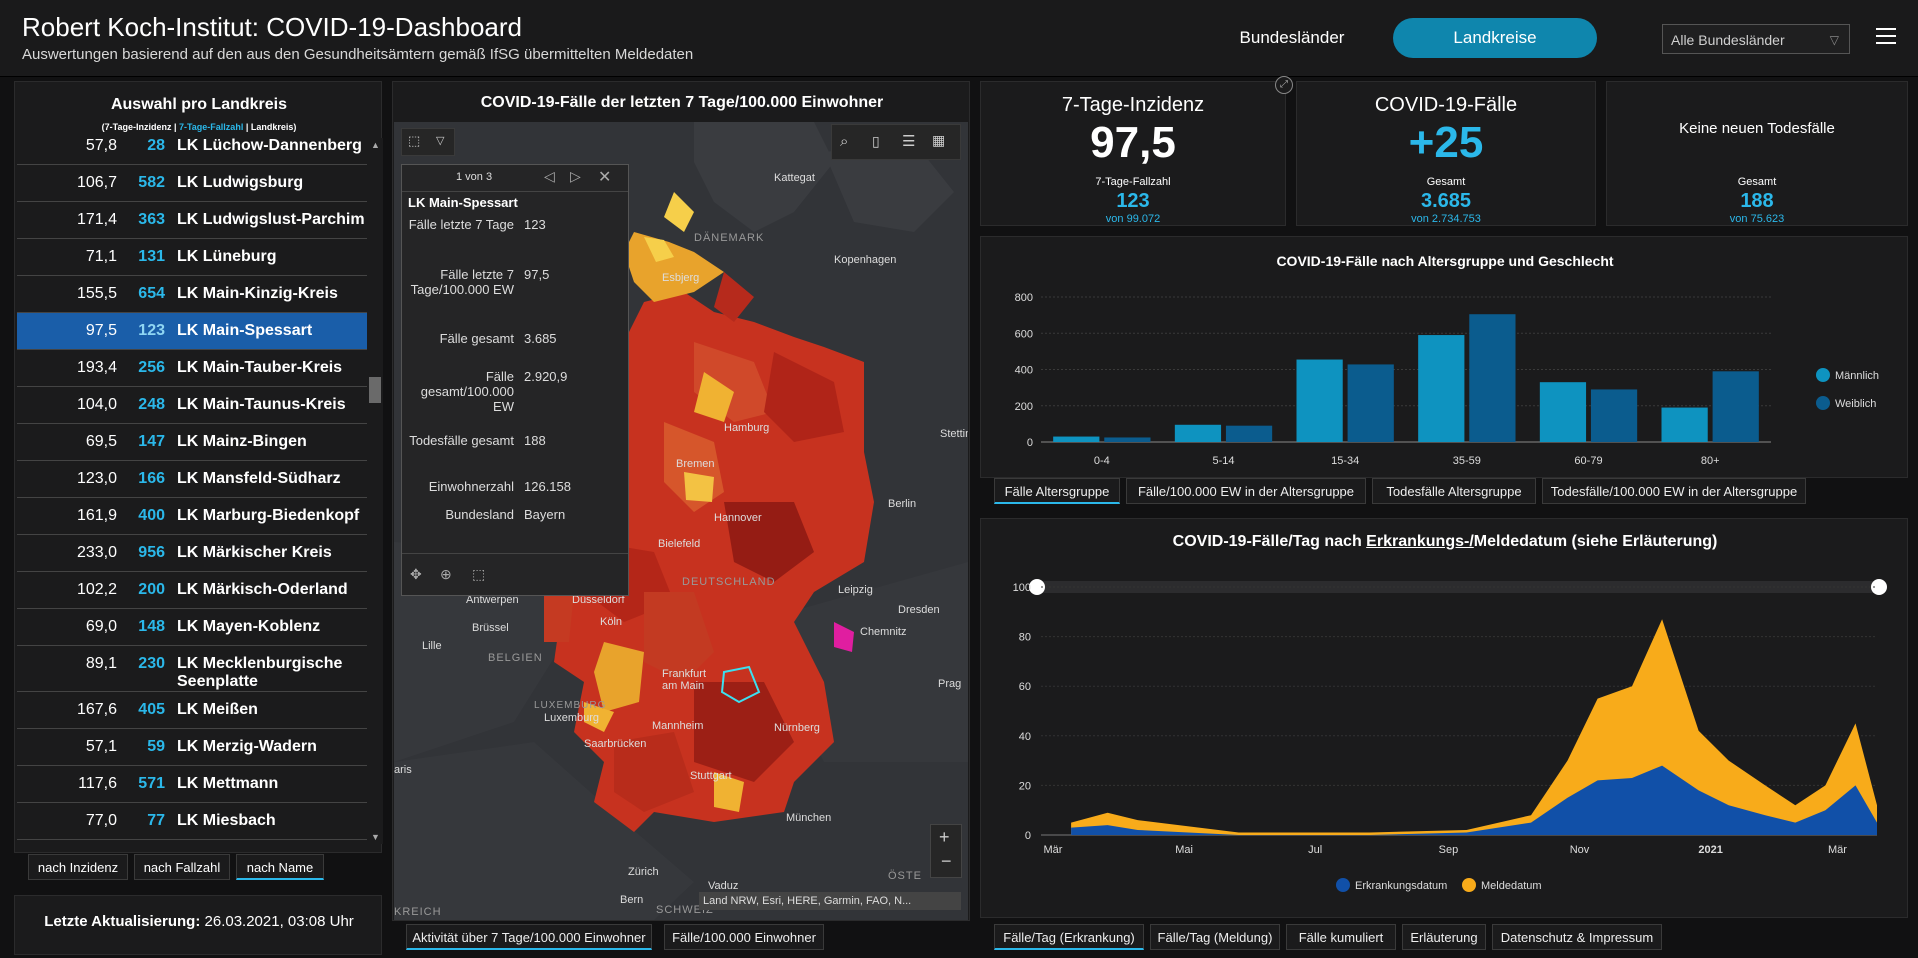 The height and width of the screenshot is (958, 1918). Describe the element at coordinates (192, 220) in the screenshot. I see `district-row: 171,4 363 LK Ludwigslust-Parchim` at that location.